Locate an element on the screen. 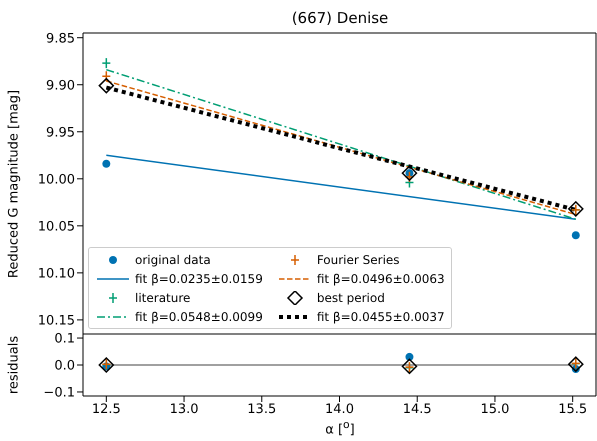 This screenshot has width=597, height=441. legend-label: fit β=0.0548±0.0099 is located at coordinates (199, 317).